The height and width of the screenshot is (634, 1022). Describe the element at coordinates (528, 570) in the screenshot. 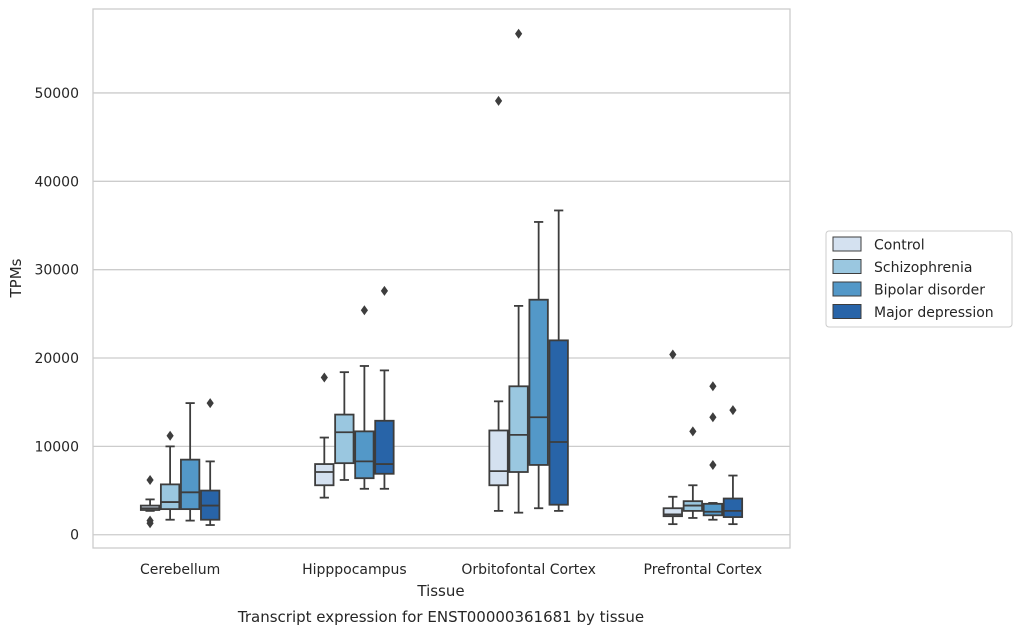

I see `x-tick-label: Orbitofontal Cortex` at that location.